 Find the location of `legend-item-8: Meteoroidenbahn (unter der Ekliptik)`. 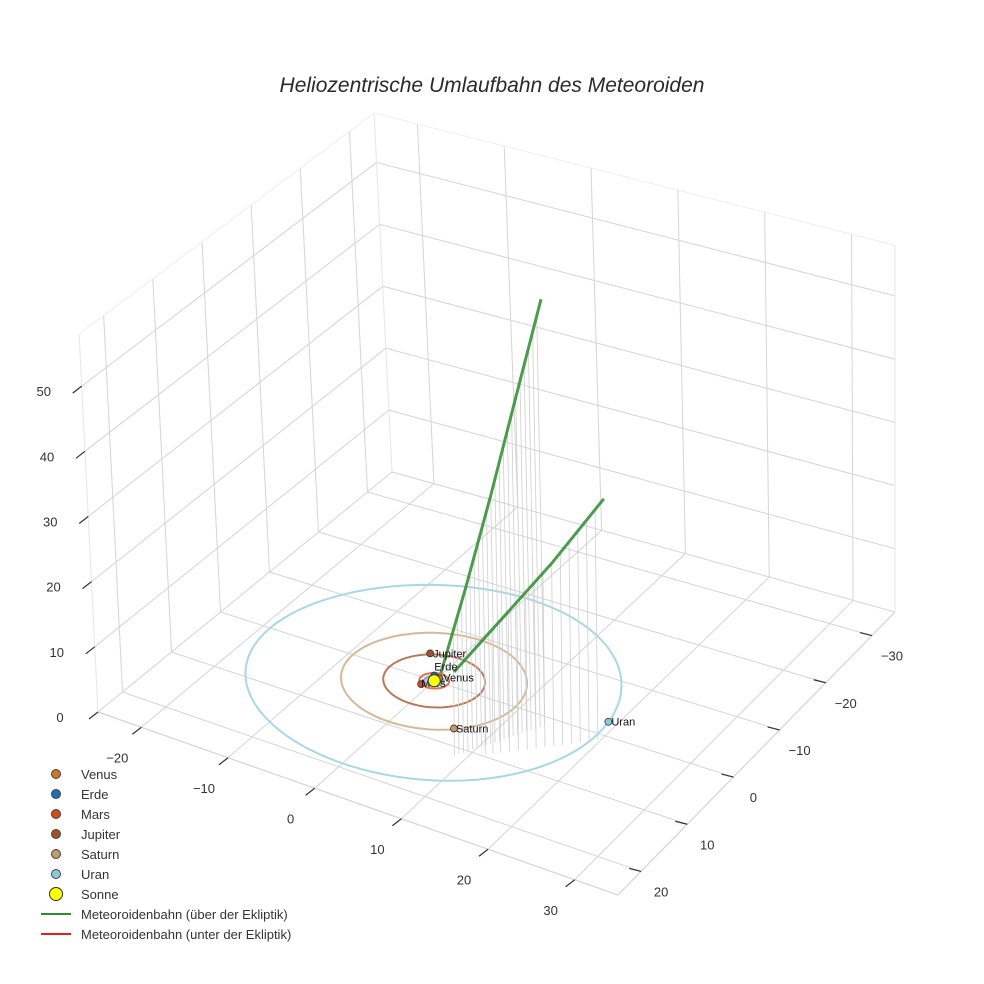

legend-item-8: Meteoroidenbahn (unter der Ekliptik) is located at coordinates (165, 934).